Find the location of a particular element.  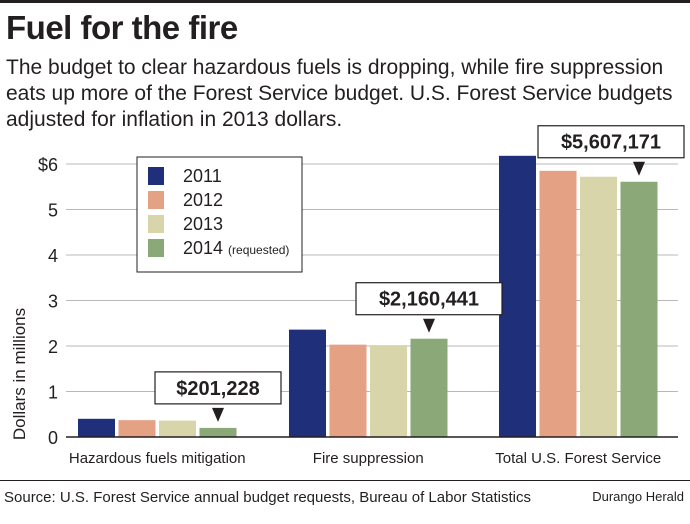

legend-box is located at coordinates (219, 214).